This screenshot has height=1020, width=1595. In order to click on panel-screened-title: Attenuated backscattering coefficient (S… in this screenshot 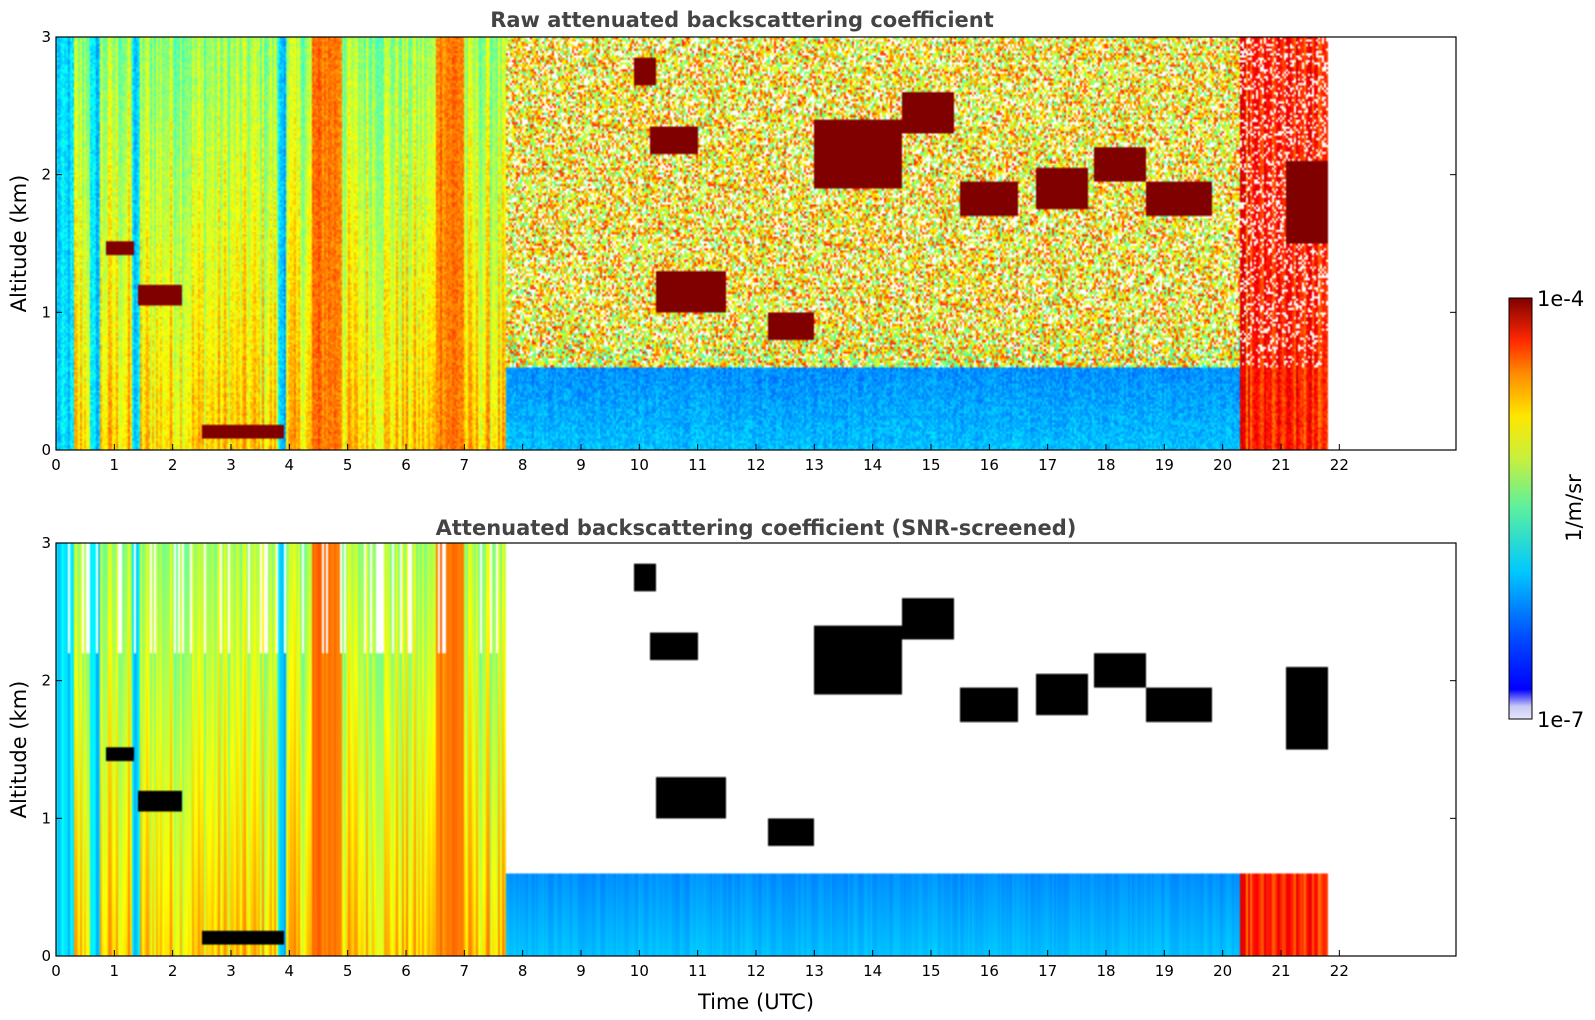, I will do `click(756, 528)`.